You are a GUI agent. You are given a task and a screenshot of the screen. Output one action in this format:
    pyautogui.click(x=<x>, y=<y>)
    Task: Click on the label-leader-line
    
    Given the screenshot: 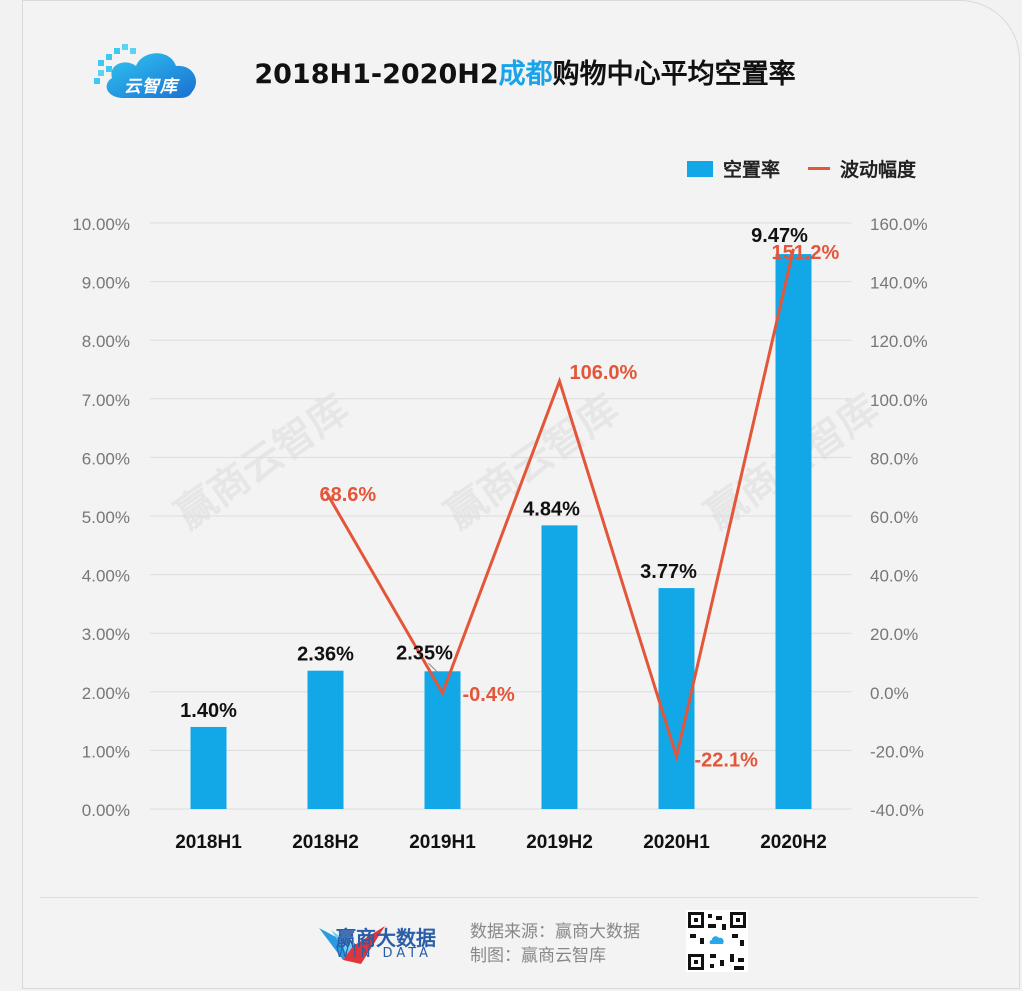 What is the action you would take?
    pyautogui.click(x=433, y=668)
    